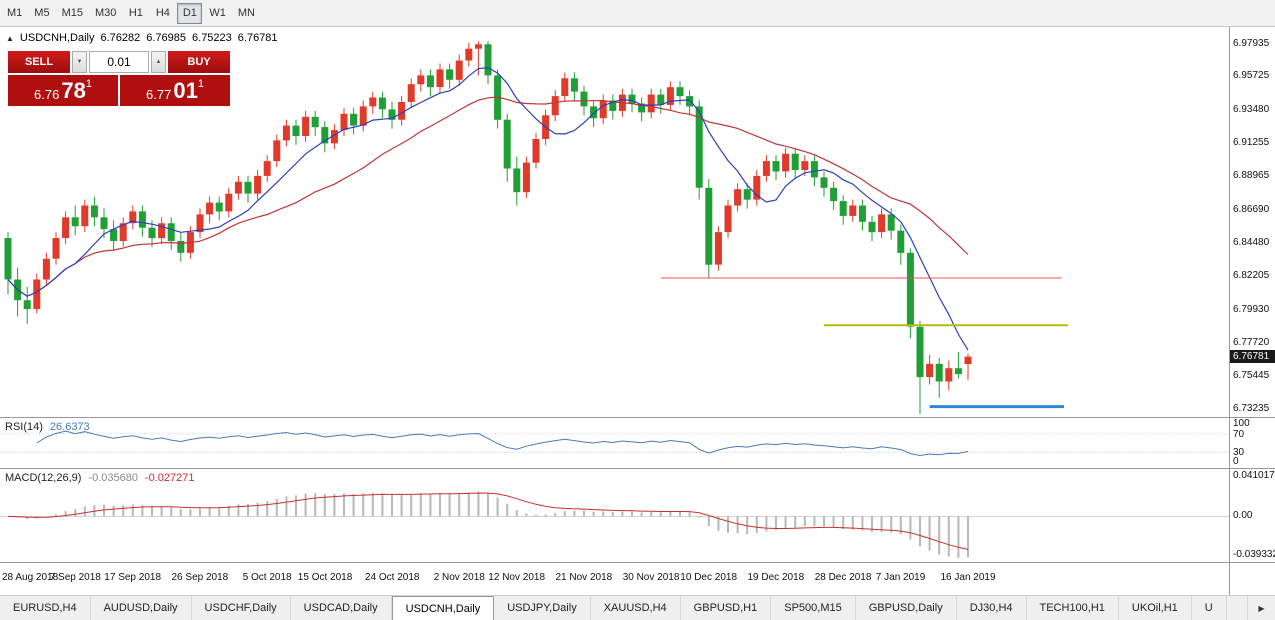  Describe the element at coordinates (443, 608) in the screenshot. I see `chart-tab-usdcnh-daily: USDCNH,Daily` at that location.